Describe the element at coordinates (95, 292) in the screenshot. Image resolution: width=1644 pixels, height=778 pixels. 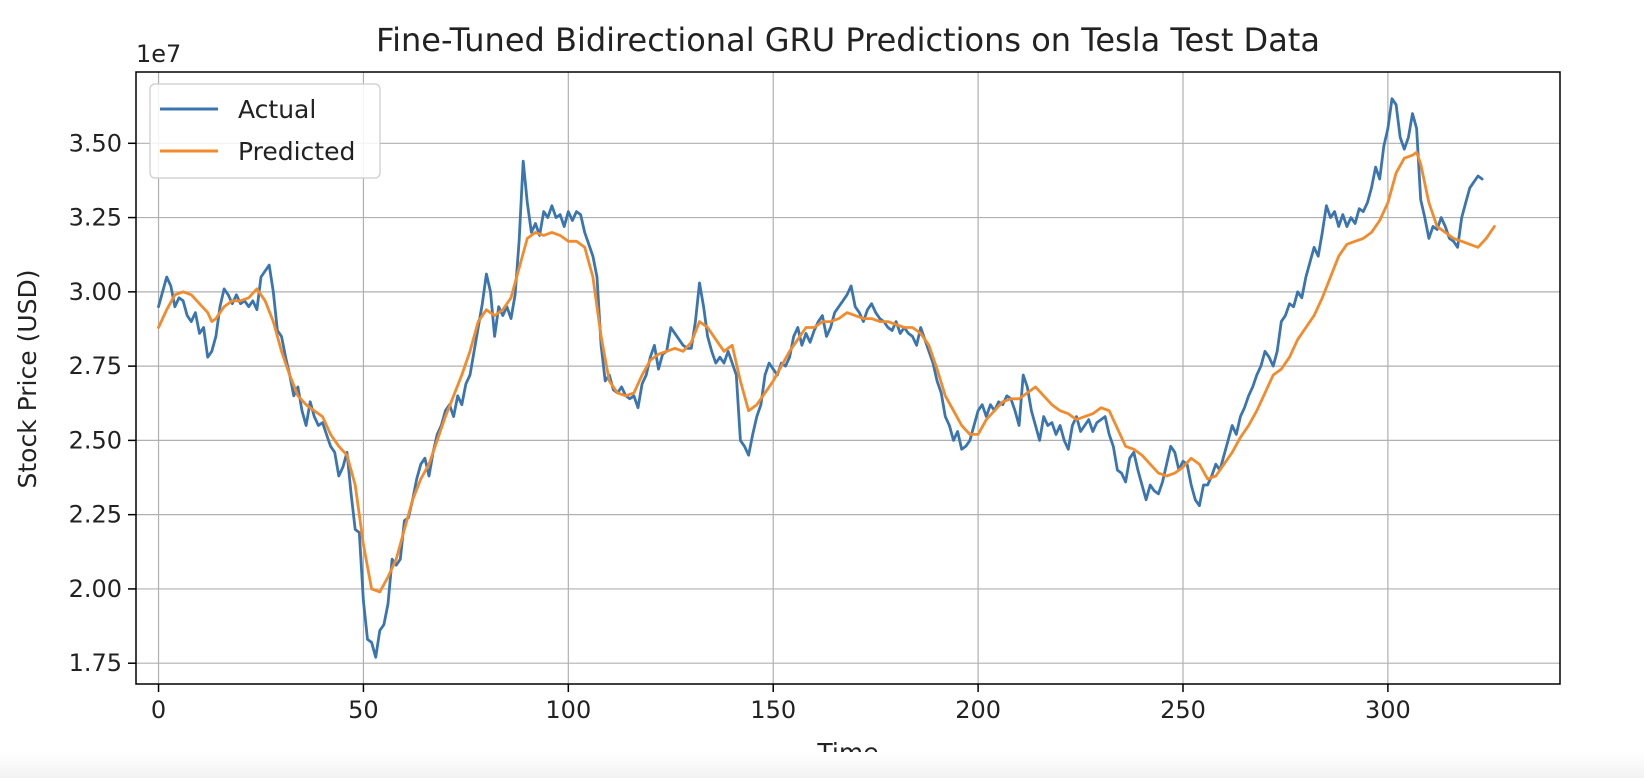
I see `y-tick-label: 3.00` at that location.